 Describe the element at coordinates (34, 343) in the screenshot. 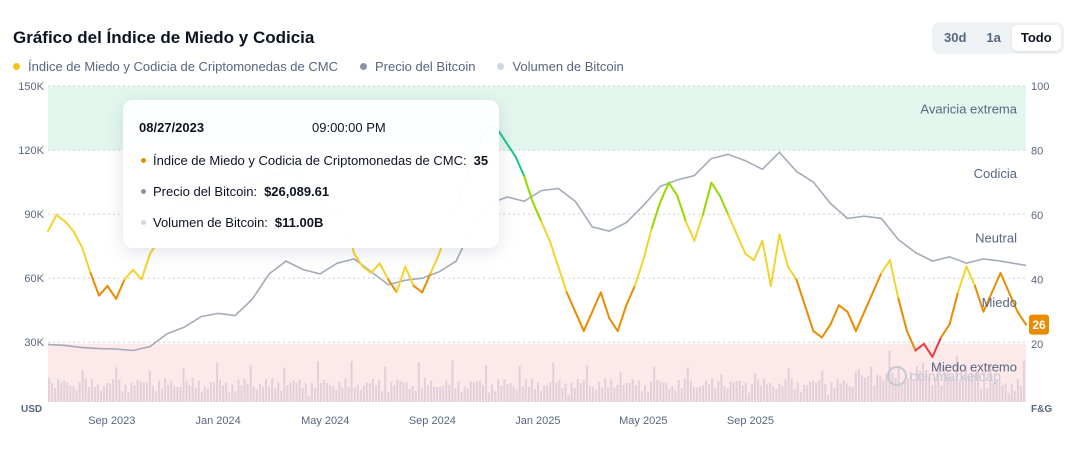

I see `y-axis-left-tick: 30K` at that location.